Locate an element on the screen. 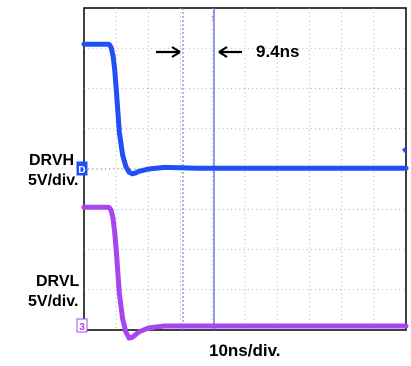 The image size is (411, 366). time-per-div-label: 10ns/div. is located at coordinates (245, 351).